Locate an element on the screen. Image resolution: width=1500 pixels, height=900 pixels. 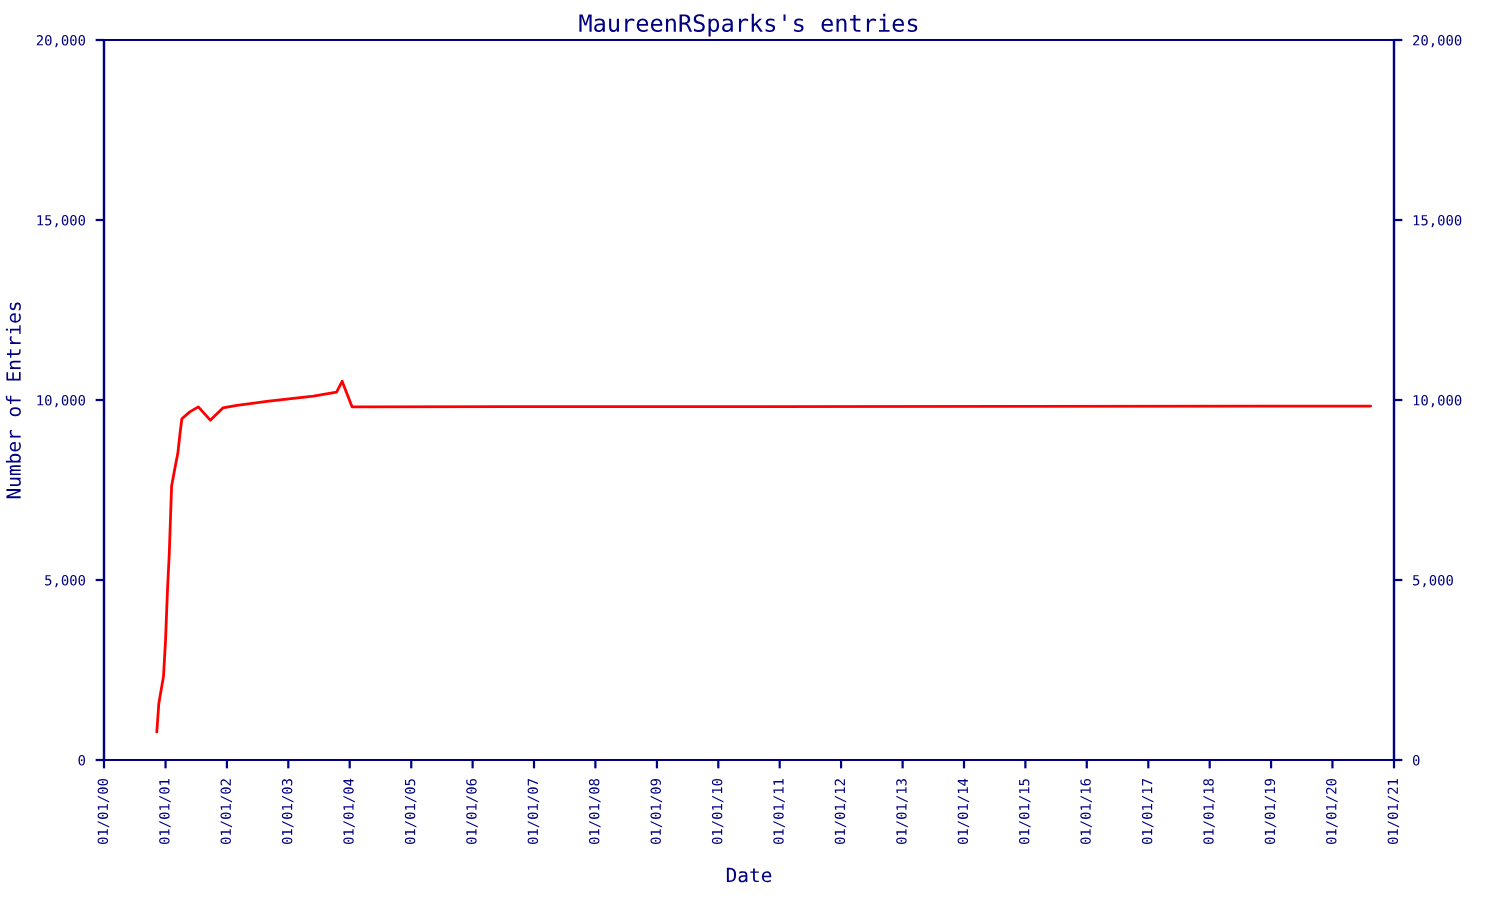
y-axis-title: Number of Entries is located at coordinates (13, 400).